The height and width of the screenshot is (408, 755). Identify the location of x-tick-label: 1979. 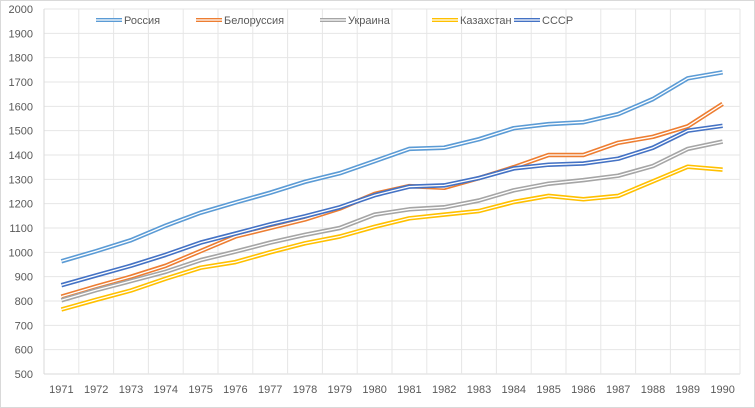
(340, 390).